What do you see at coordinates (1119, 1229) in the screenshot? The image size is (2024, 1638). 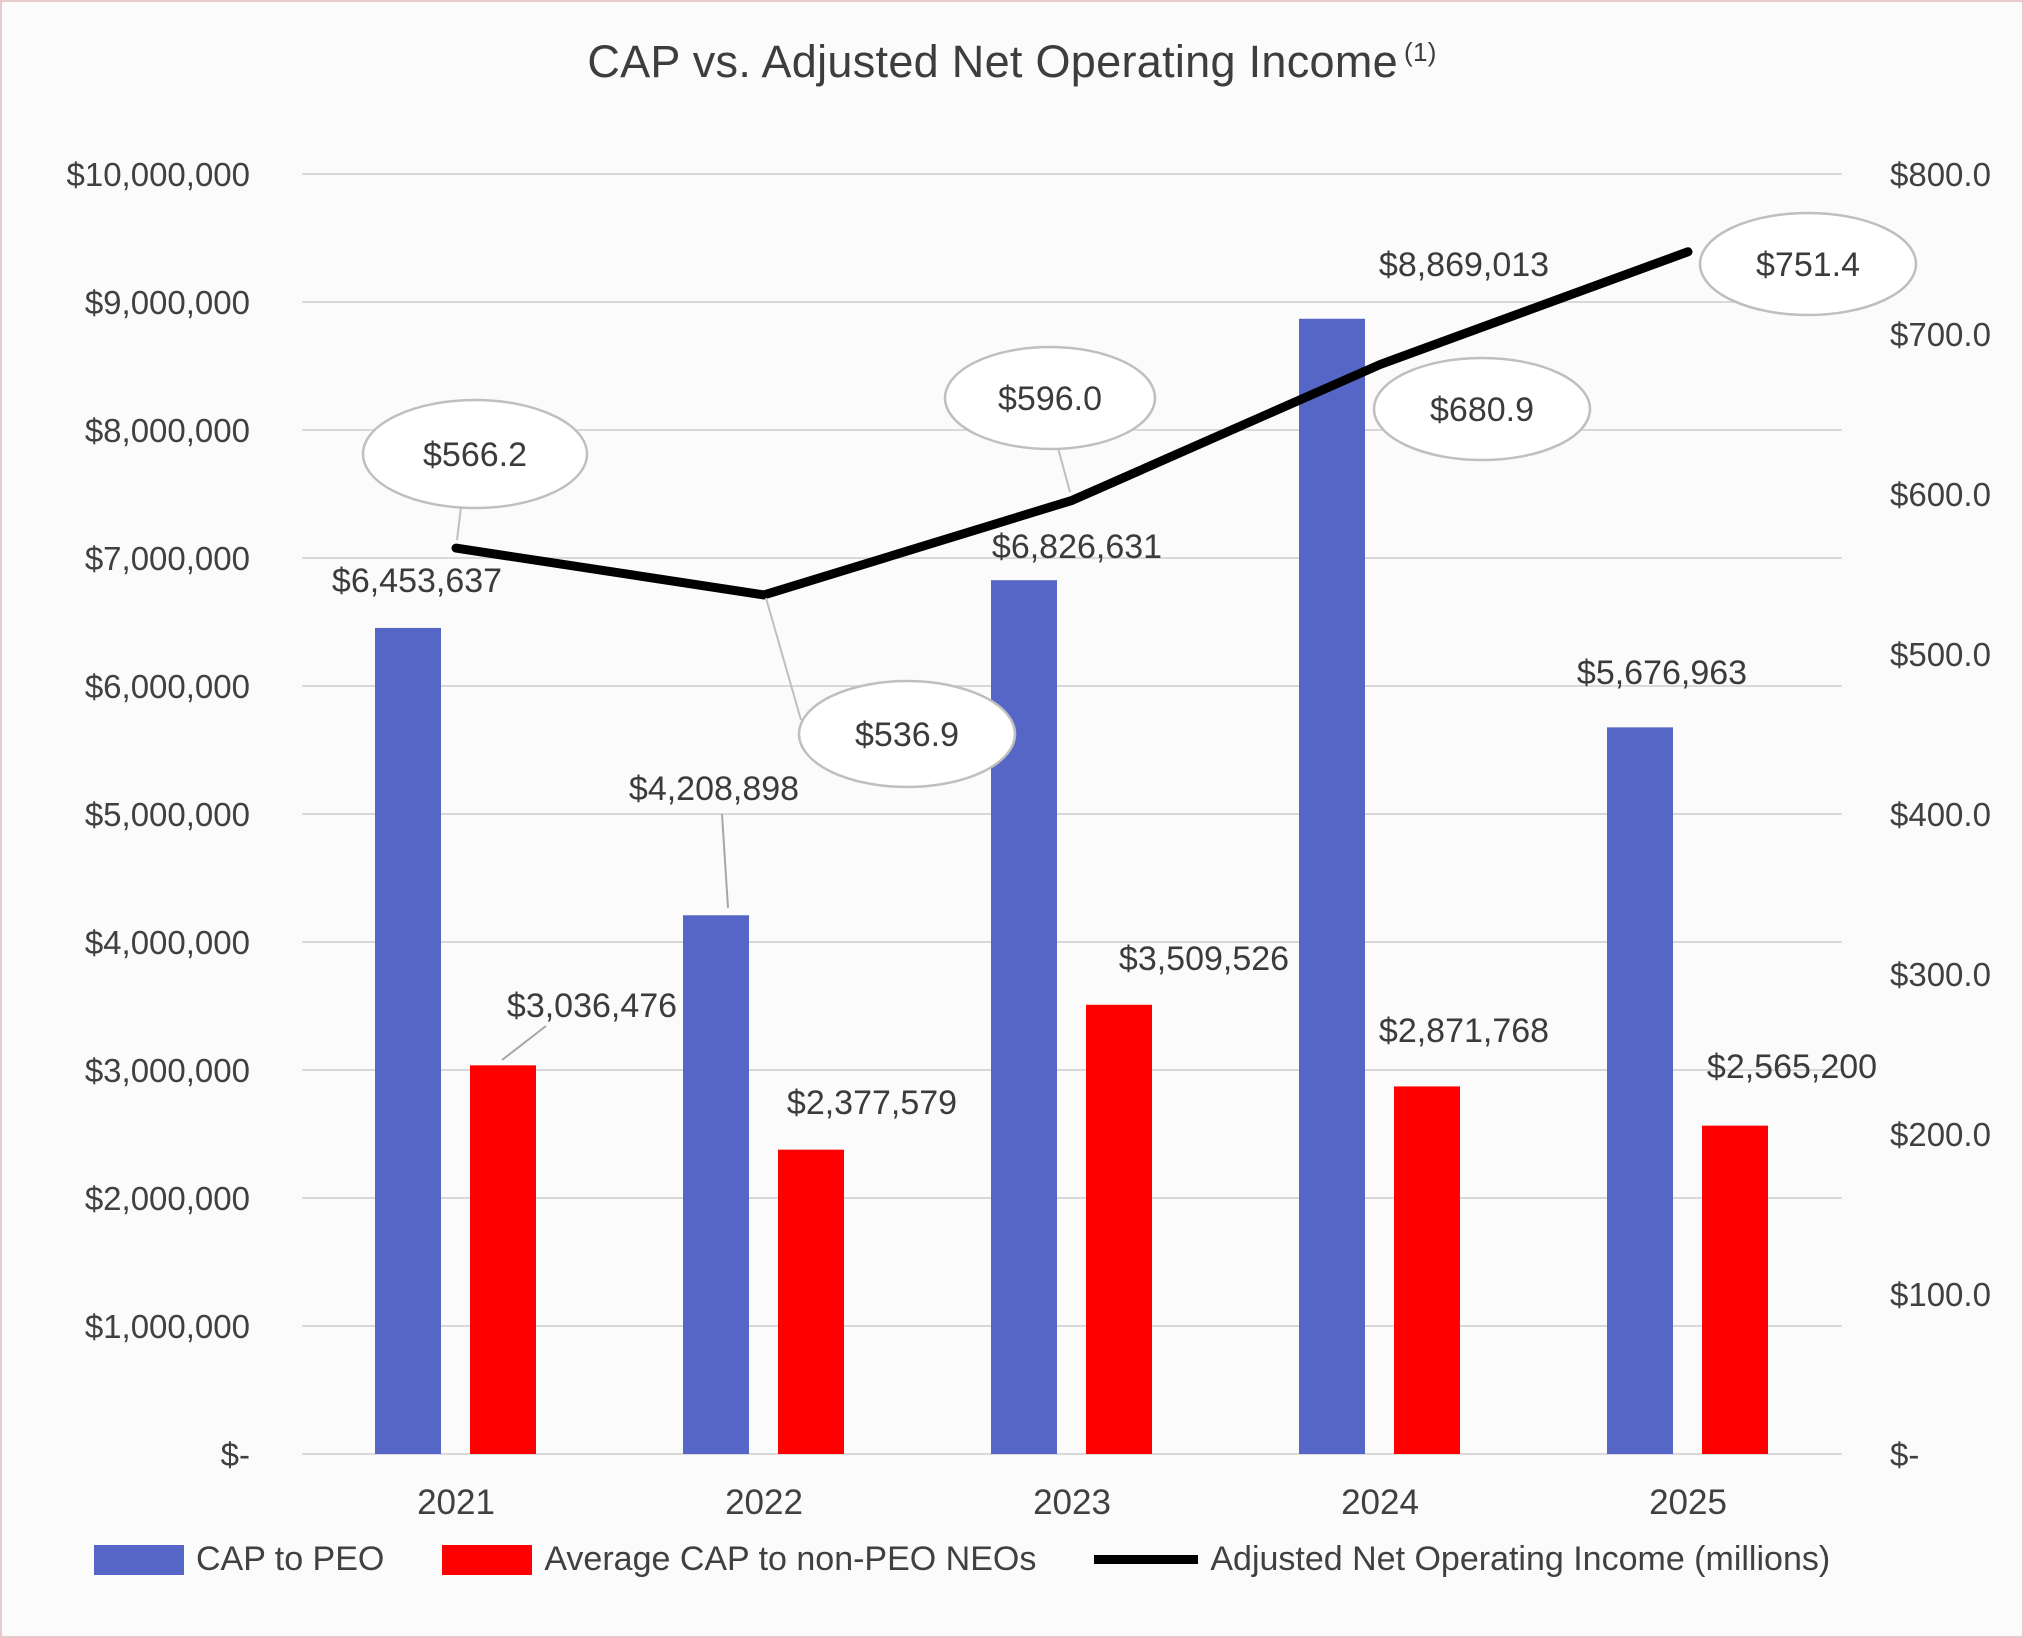 I see `bar-non-peo-neos-2023` at bounding box center [1119, 1229].